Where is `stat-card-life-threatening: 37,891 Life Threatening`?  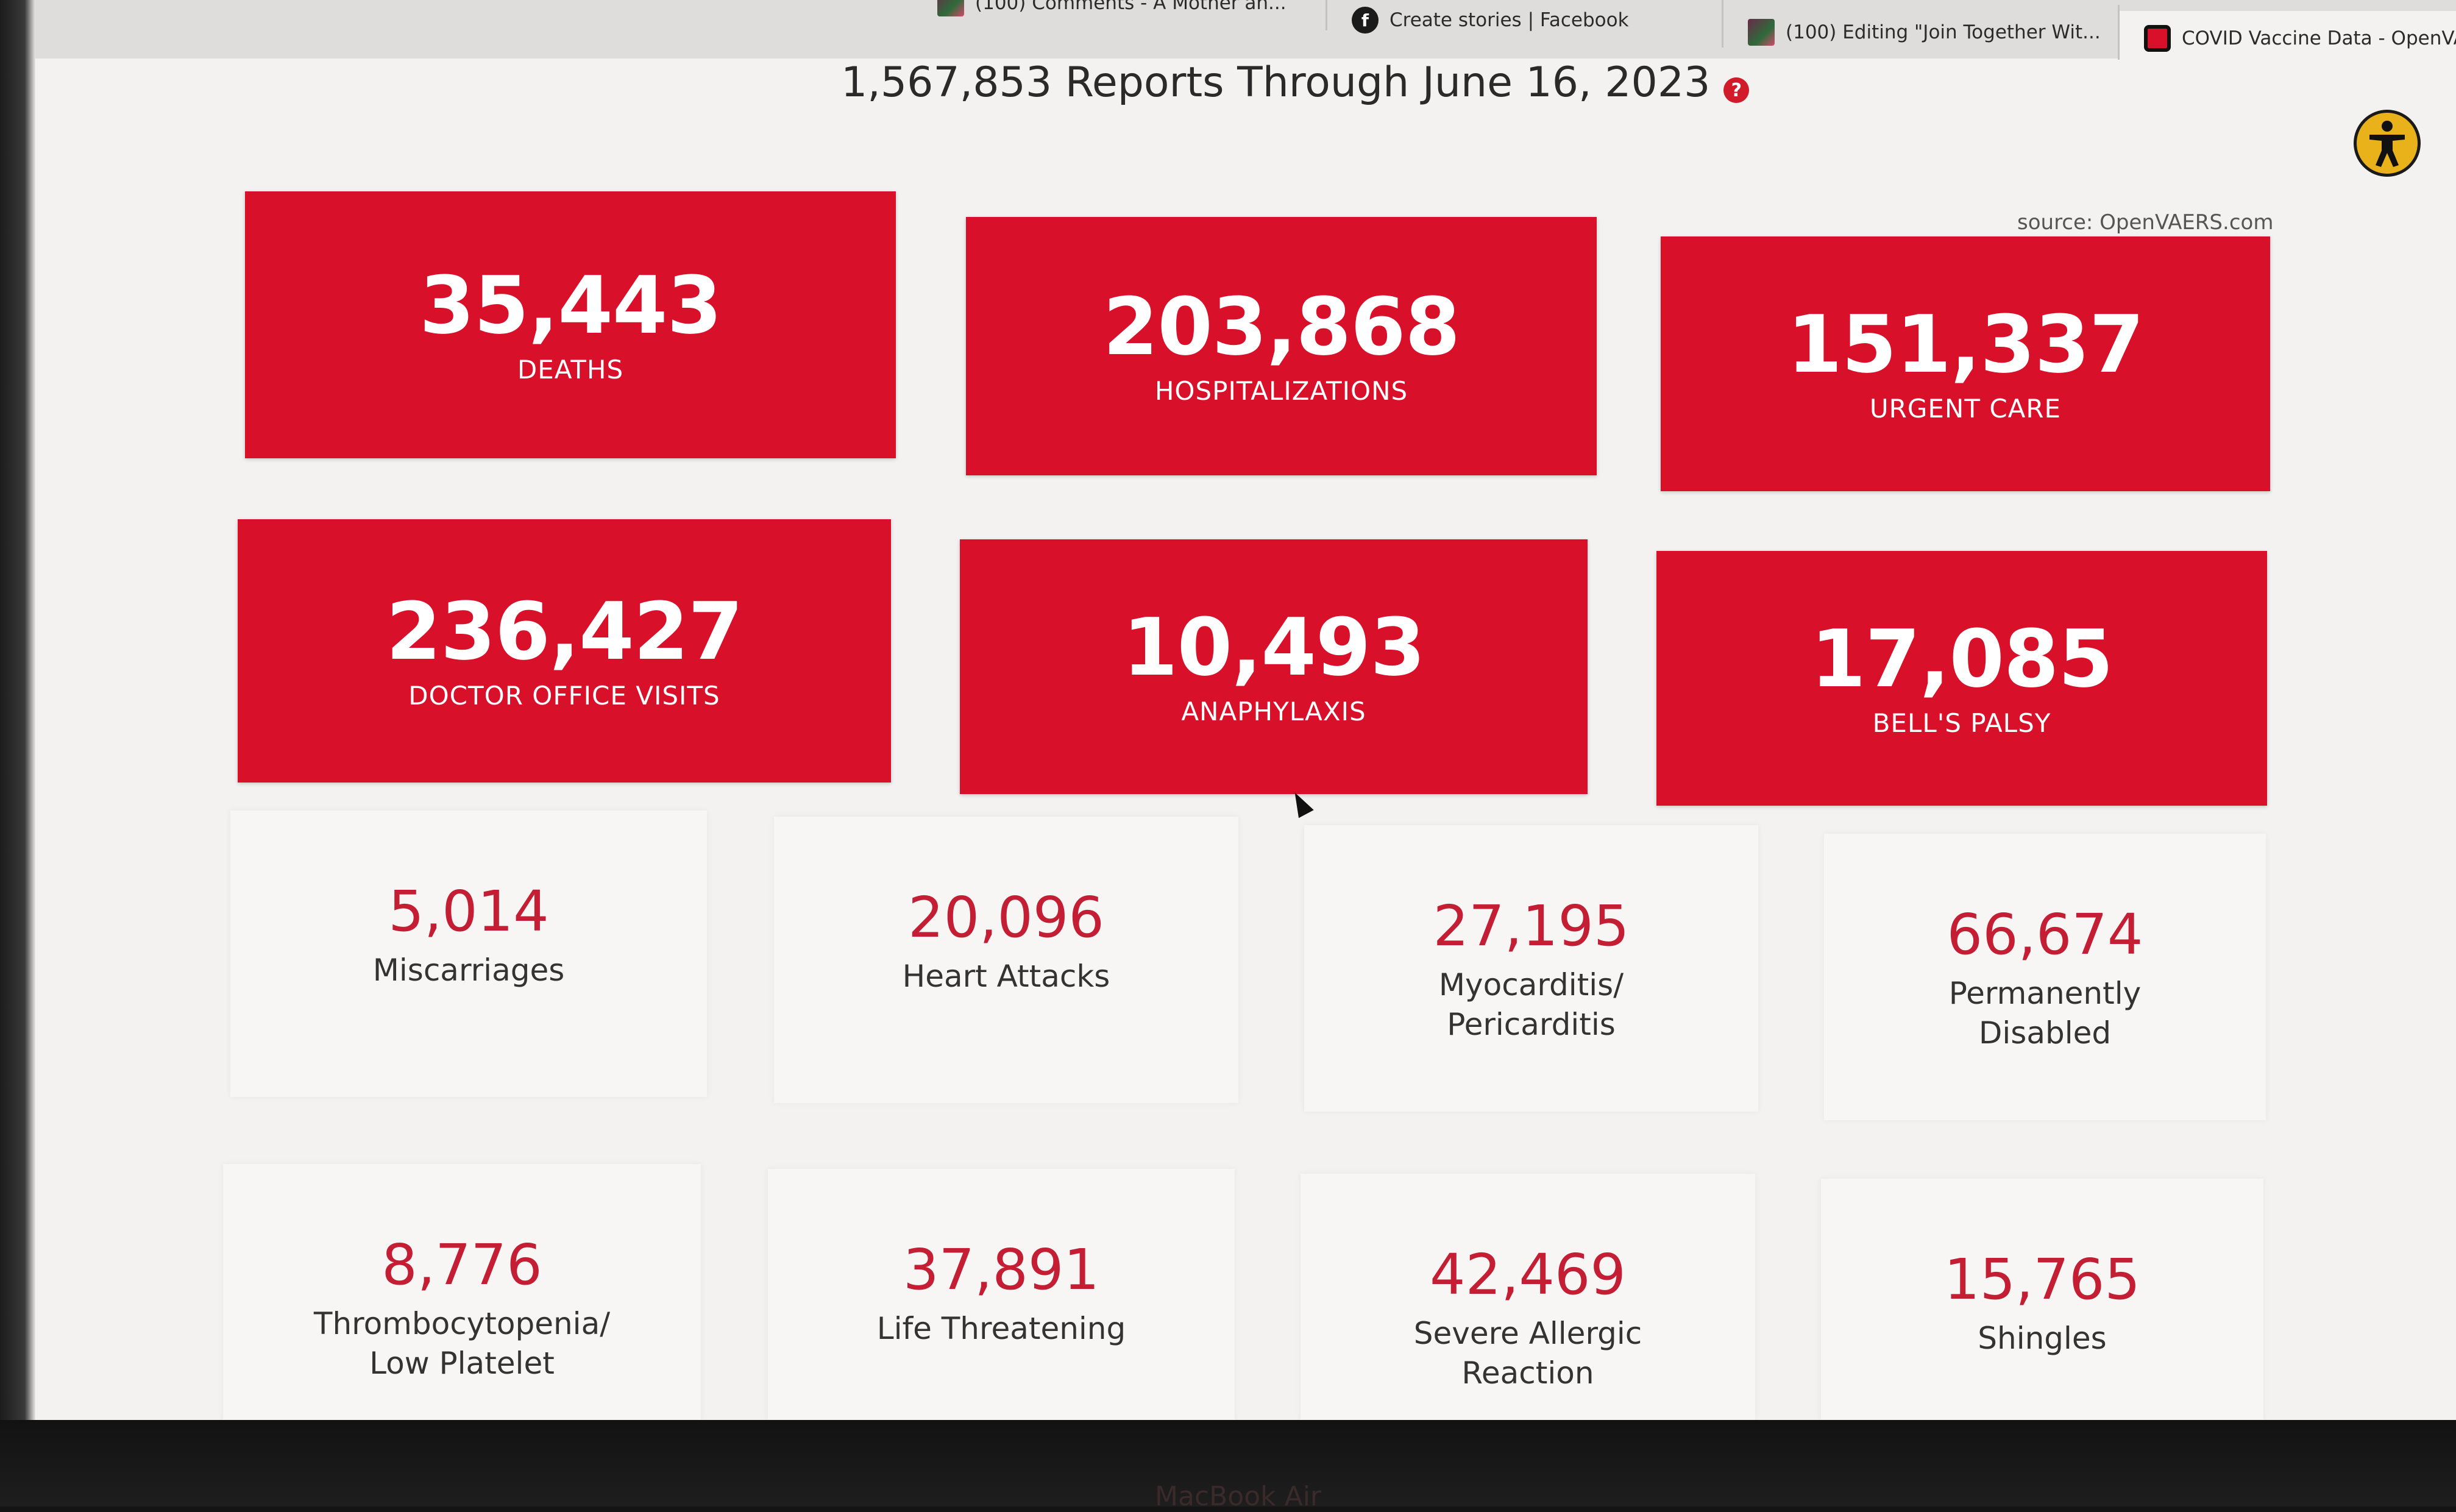 stat-card-life-threatening: 37,891 Life Threatening is located at coordinates (1001, 1294).